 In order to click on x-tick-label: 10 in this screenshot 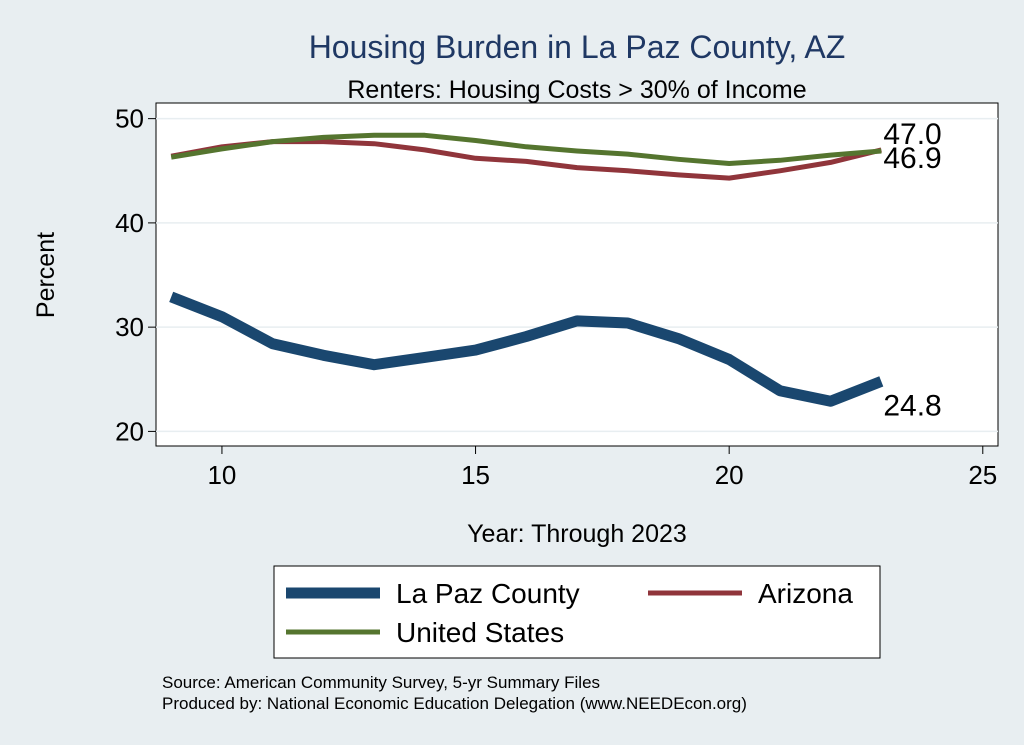, I will do `click(221, 475)`.